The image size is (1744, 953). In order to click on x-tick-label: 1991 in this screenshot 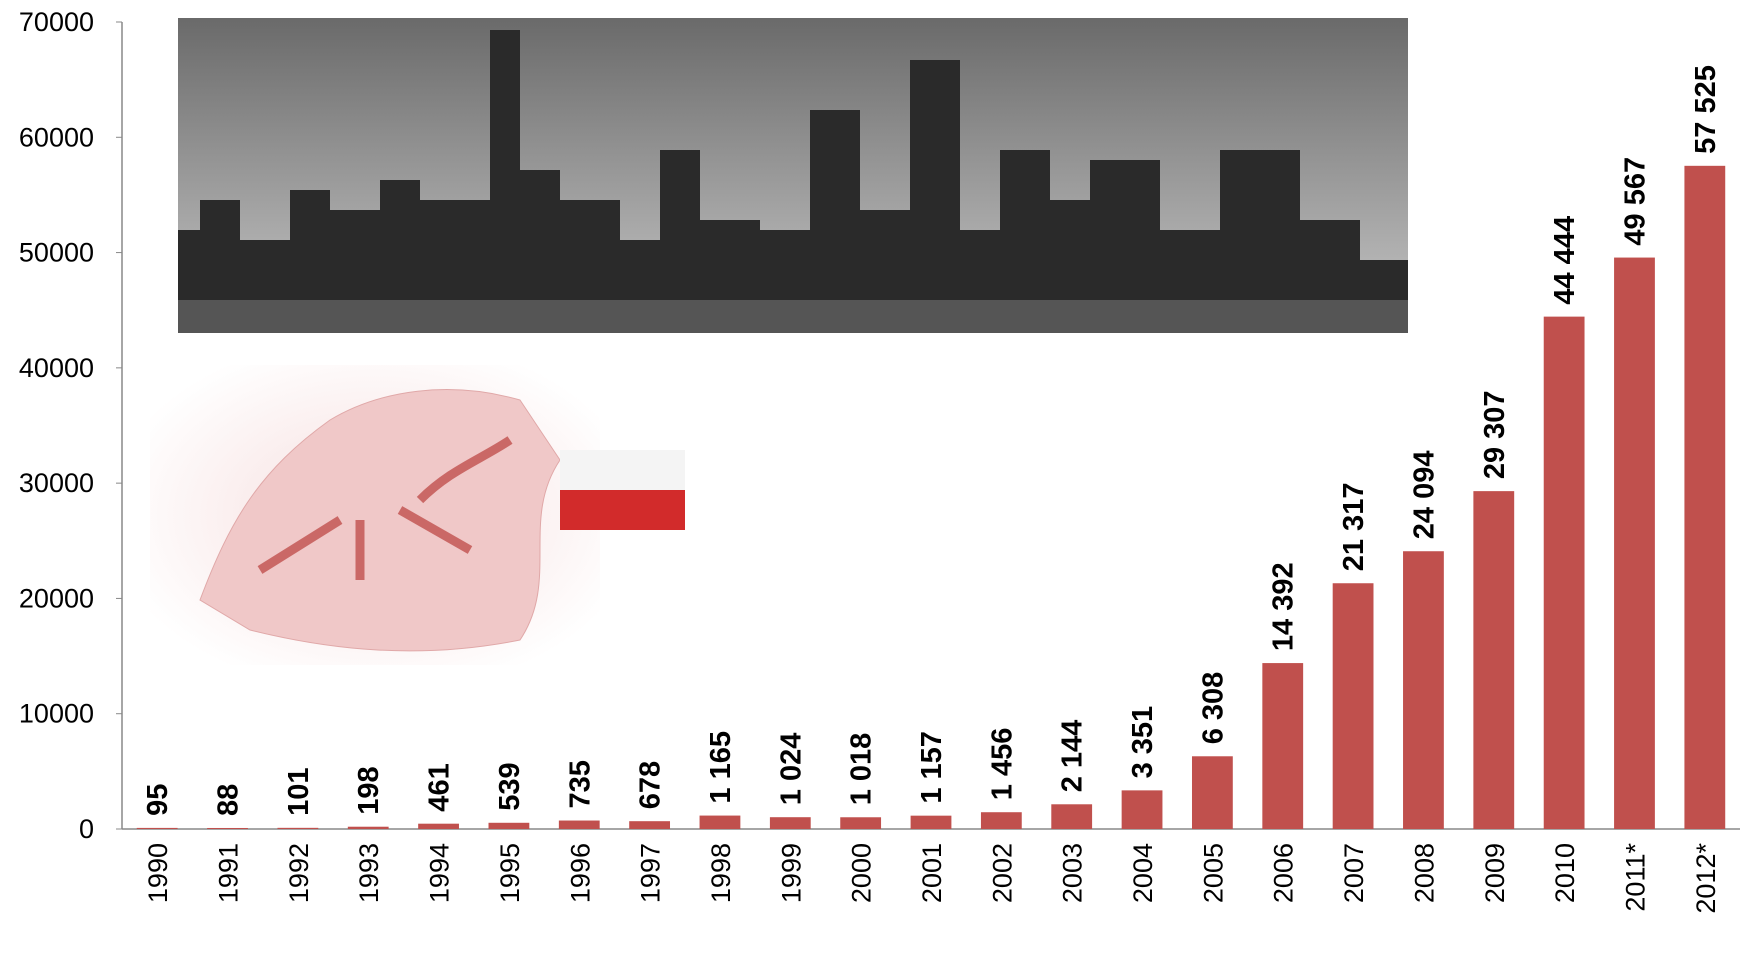, I will do `click(229, 873)`.